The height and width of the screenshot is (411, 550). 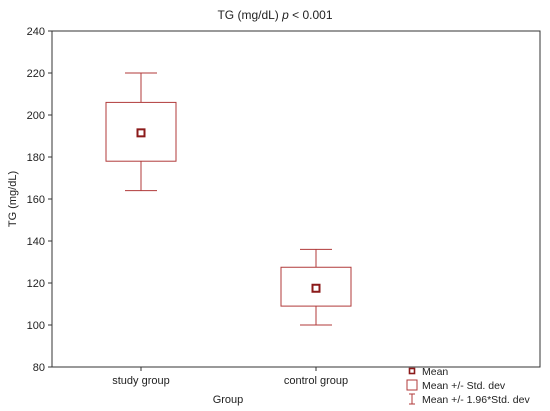 I want to click on x-axis: study group control group, so click(x=230, y=377).